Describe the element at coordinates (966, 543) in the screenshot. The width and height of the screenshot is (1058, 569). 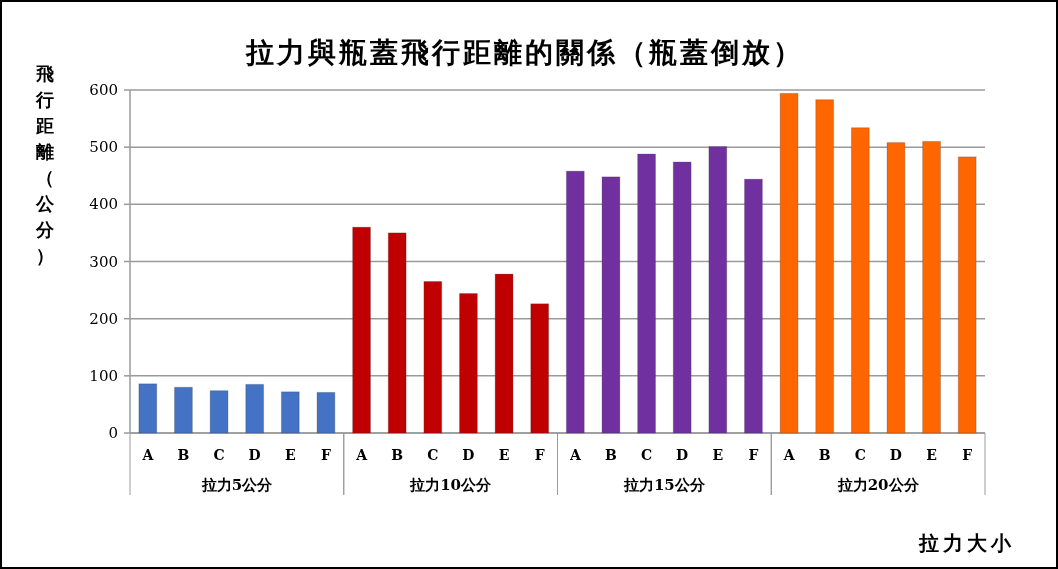
I see `x-axis-title: 拉力大小` at that location.